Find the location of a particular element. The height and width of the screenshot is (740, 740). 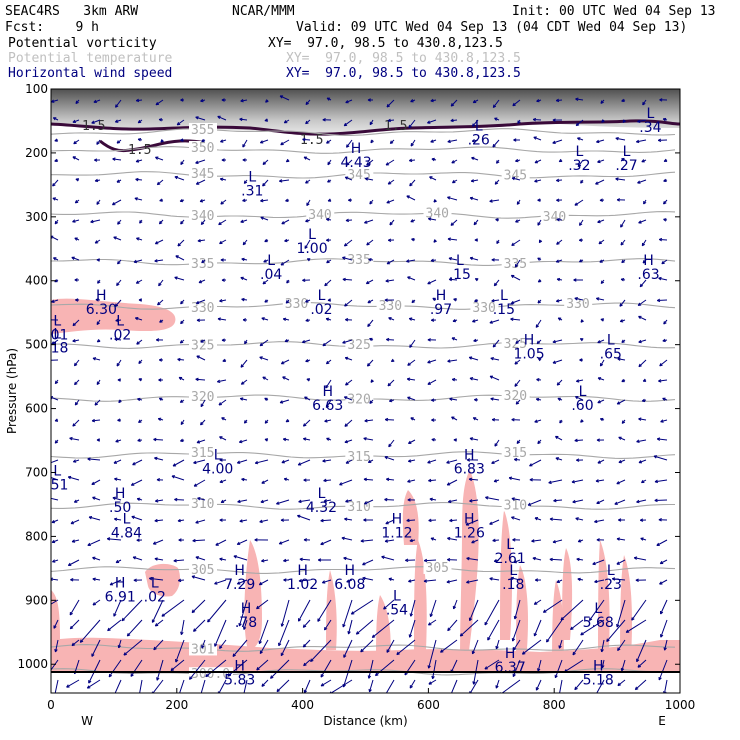

extremum-value: .18 is located at coordinates (57, 348).